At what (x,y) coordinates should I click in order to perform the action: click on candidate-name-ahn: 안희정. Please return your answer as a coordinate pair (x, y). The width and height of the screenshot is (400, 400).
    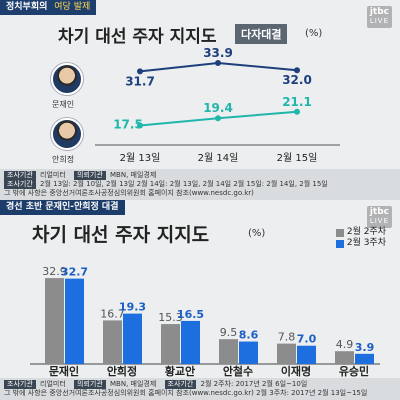
    Looking at the image, I should click on (63, 159).